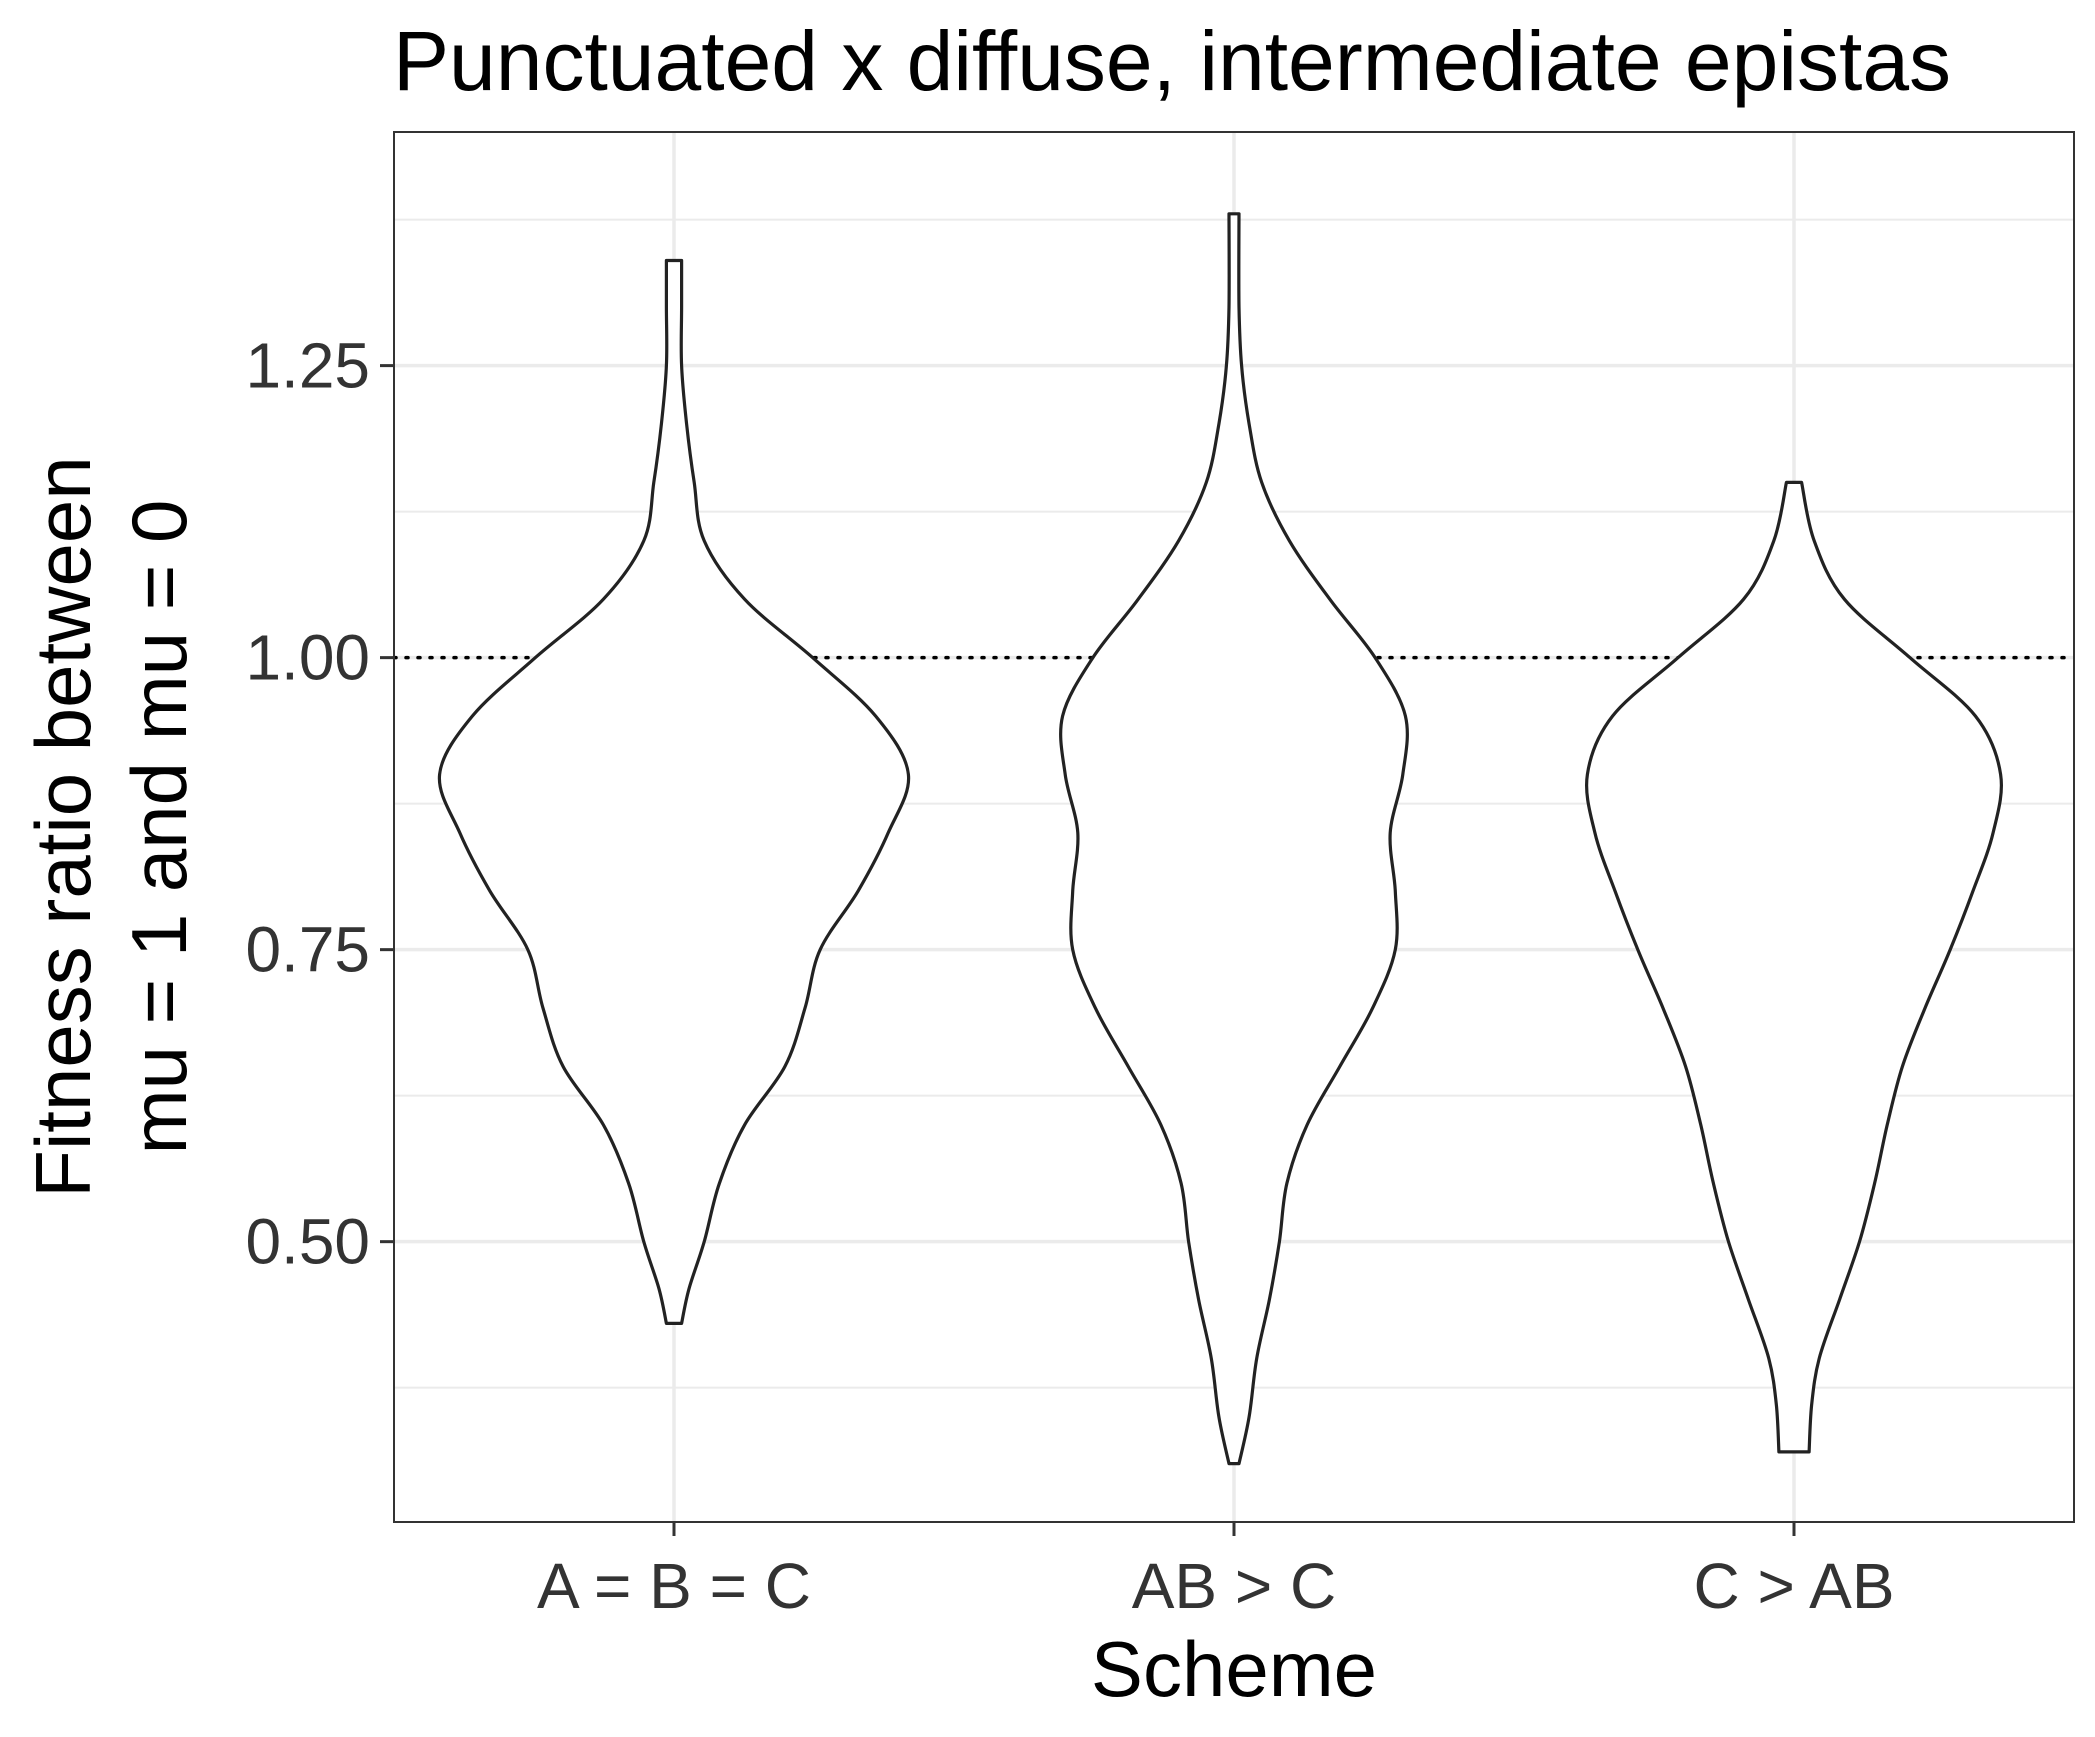  What do you see at coordinates (307, 950) in the screenshot?
I see `y-tick-label: 0.75` at bounding box center [307, 950].